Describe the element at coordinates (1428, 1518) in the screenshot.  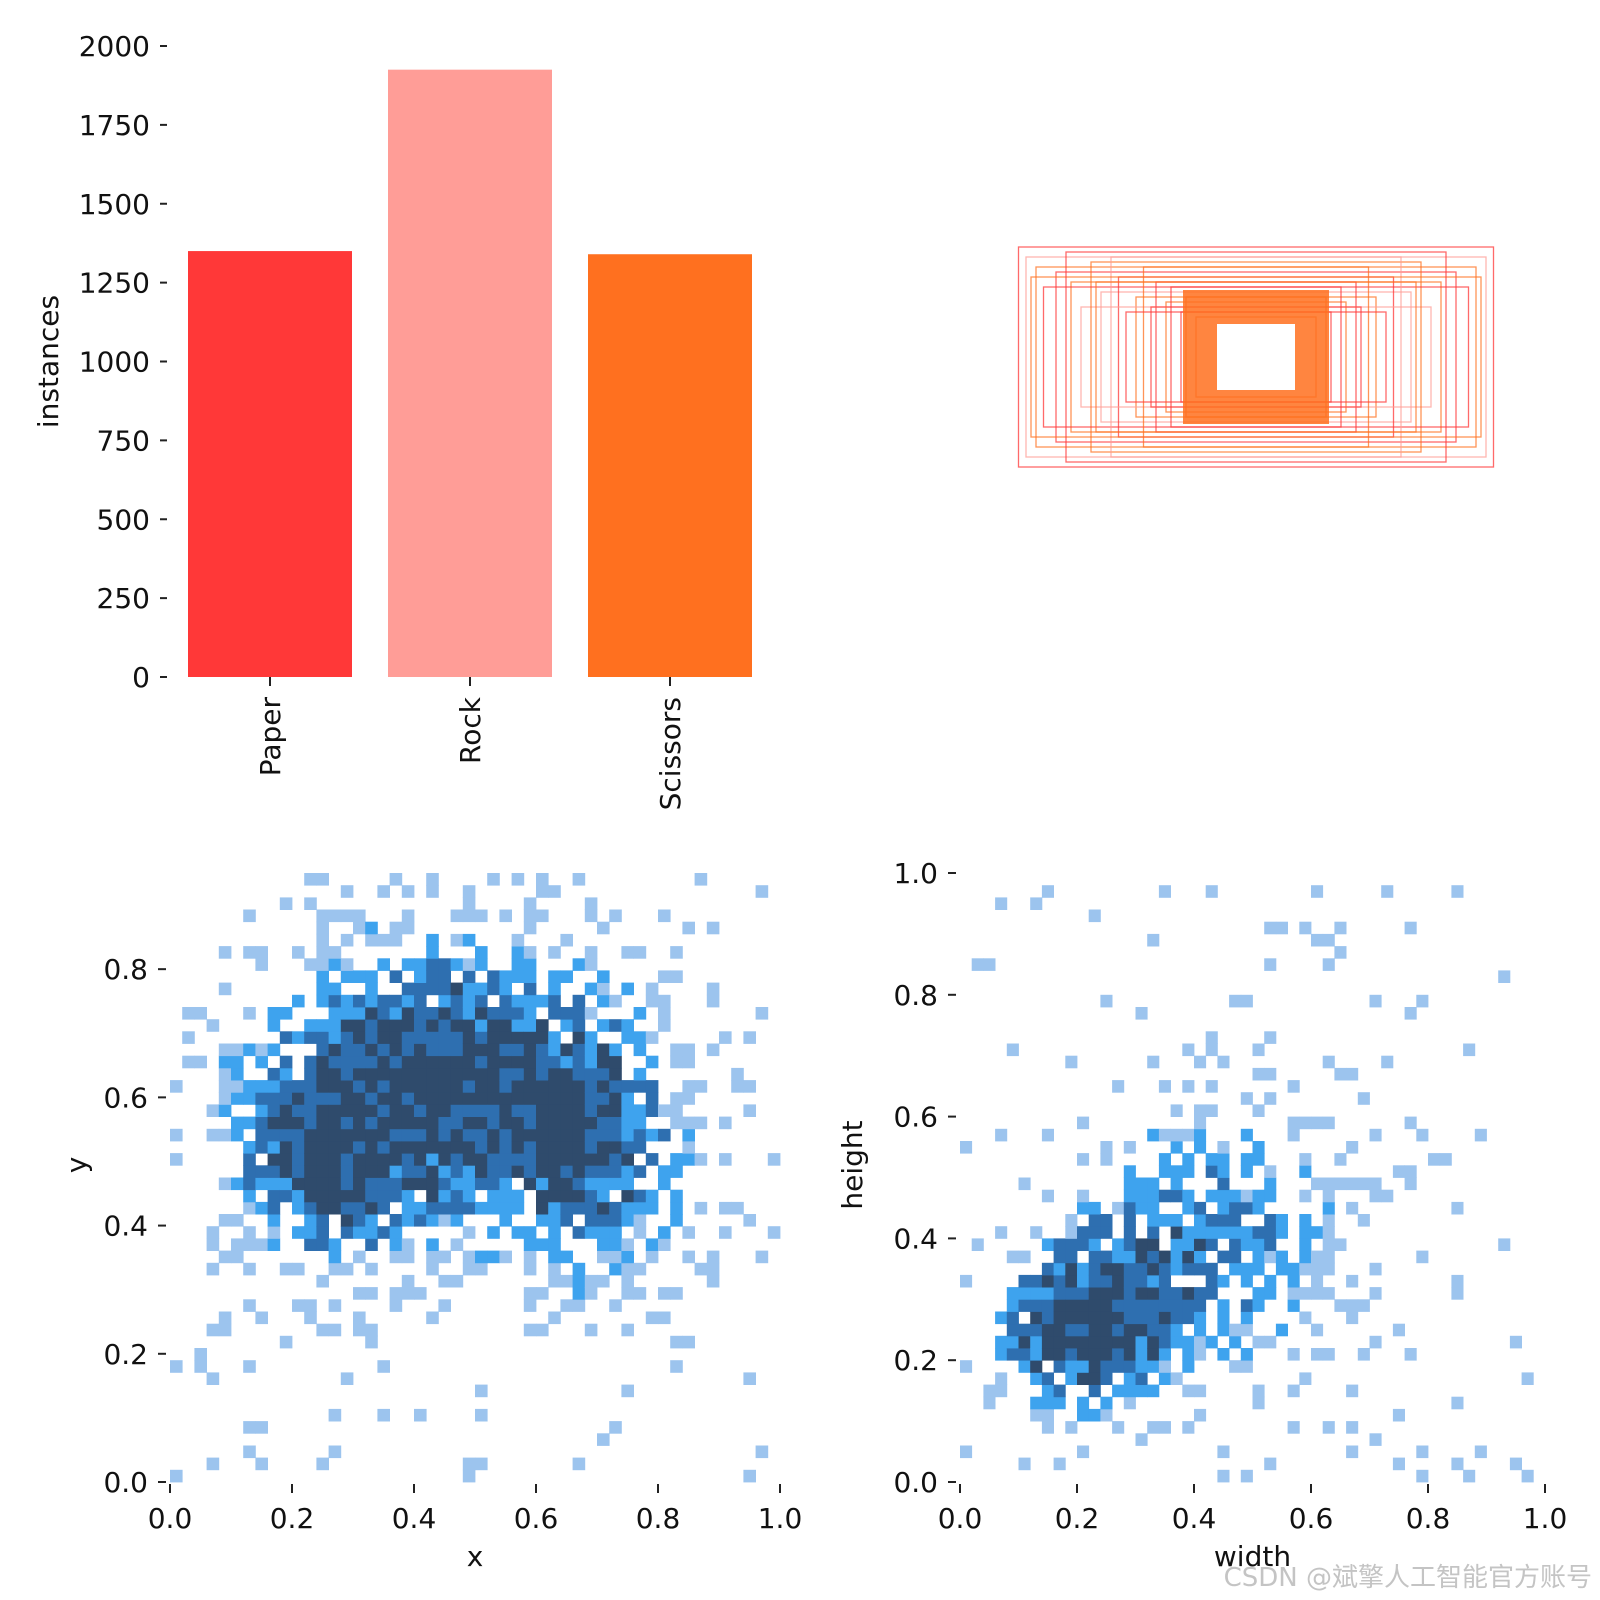
I see `x-tick-label: 0.8` at that location.